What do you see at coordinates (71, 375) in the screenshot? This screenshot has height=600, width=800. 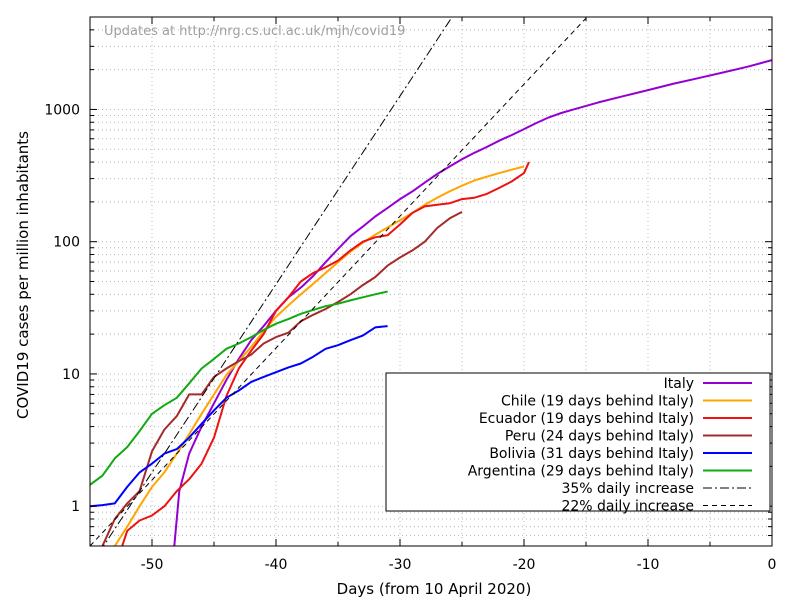 I see `y-tick-label: 10` at bounding box center [71, 375].